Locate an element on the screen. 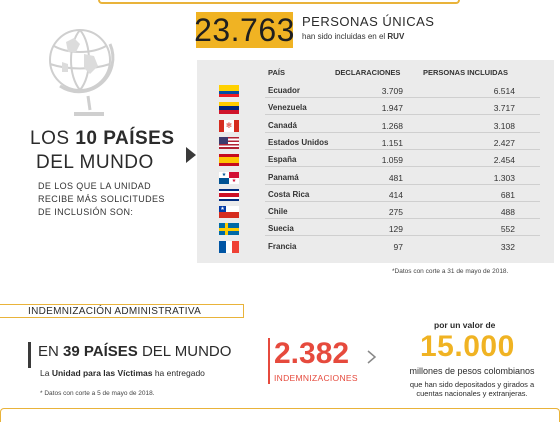 This screenshot has width=560, height=422. country-name: Canadá is located at coordinates (282, 125).